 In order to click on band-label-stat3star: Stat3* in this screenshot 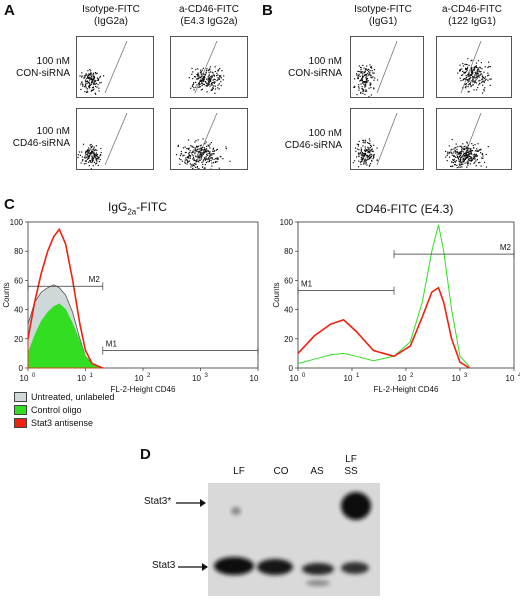, I will do `click(157, 501)`.